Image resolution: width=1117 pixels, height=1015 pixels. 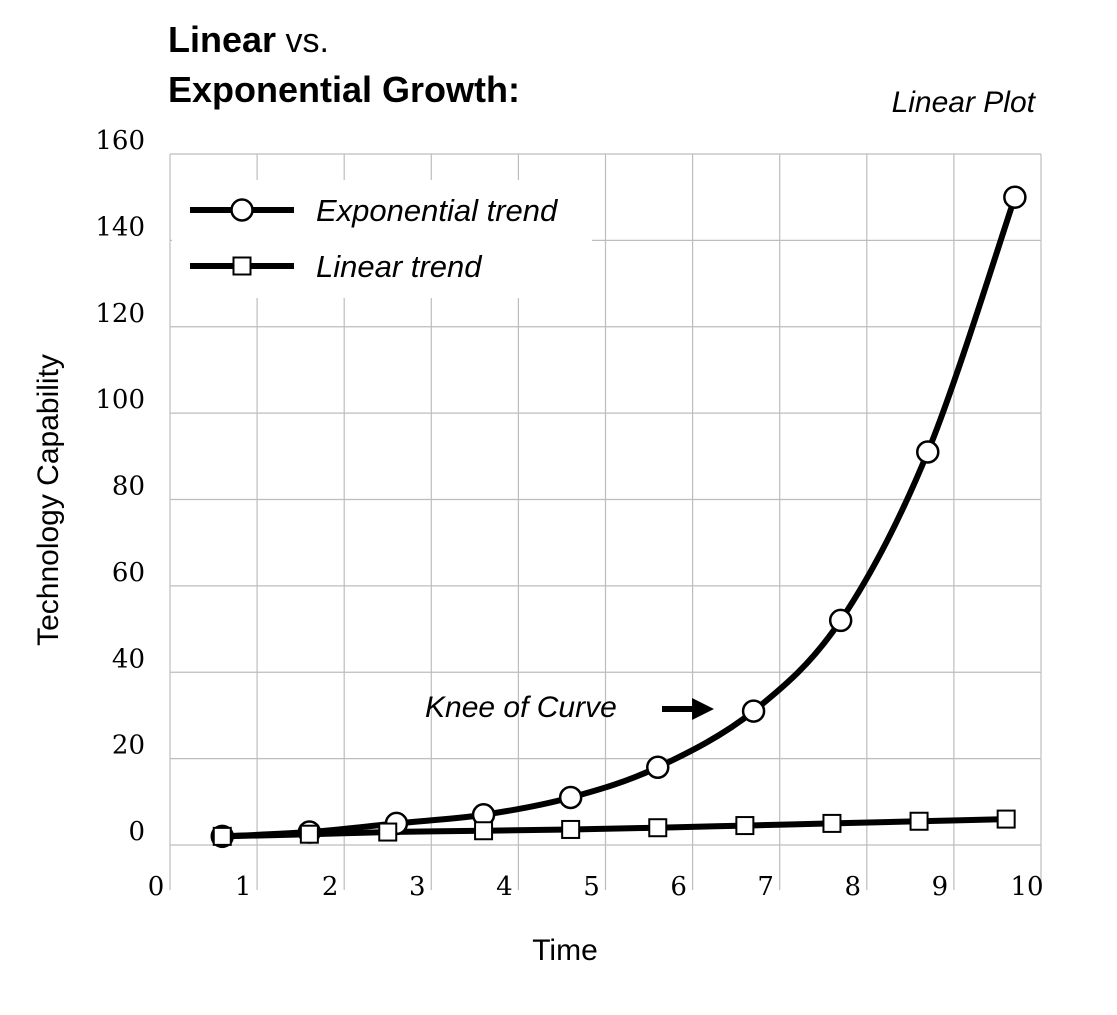 I want to click on x-tick-label-9: 9, so click(x=940, y=887).